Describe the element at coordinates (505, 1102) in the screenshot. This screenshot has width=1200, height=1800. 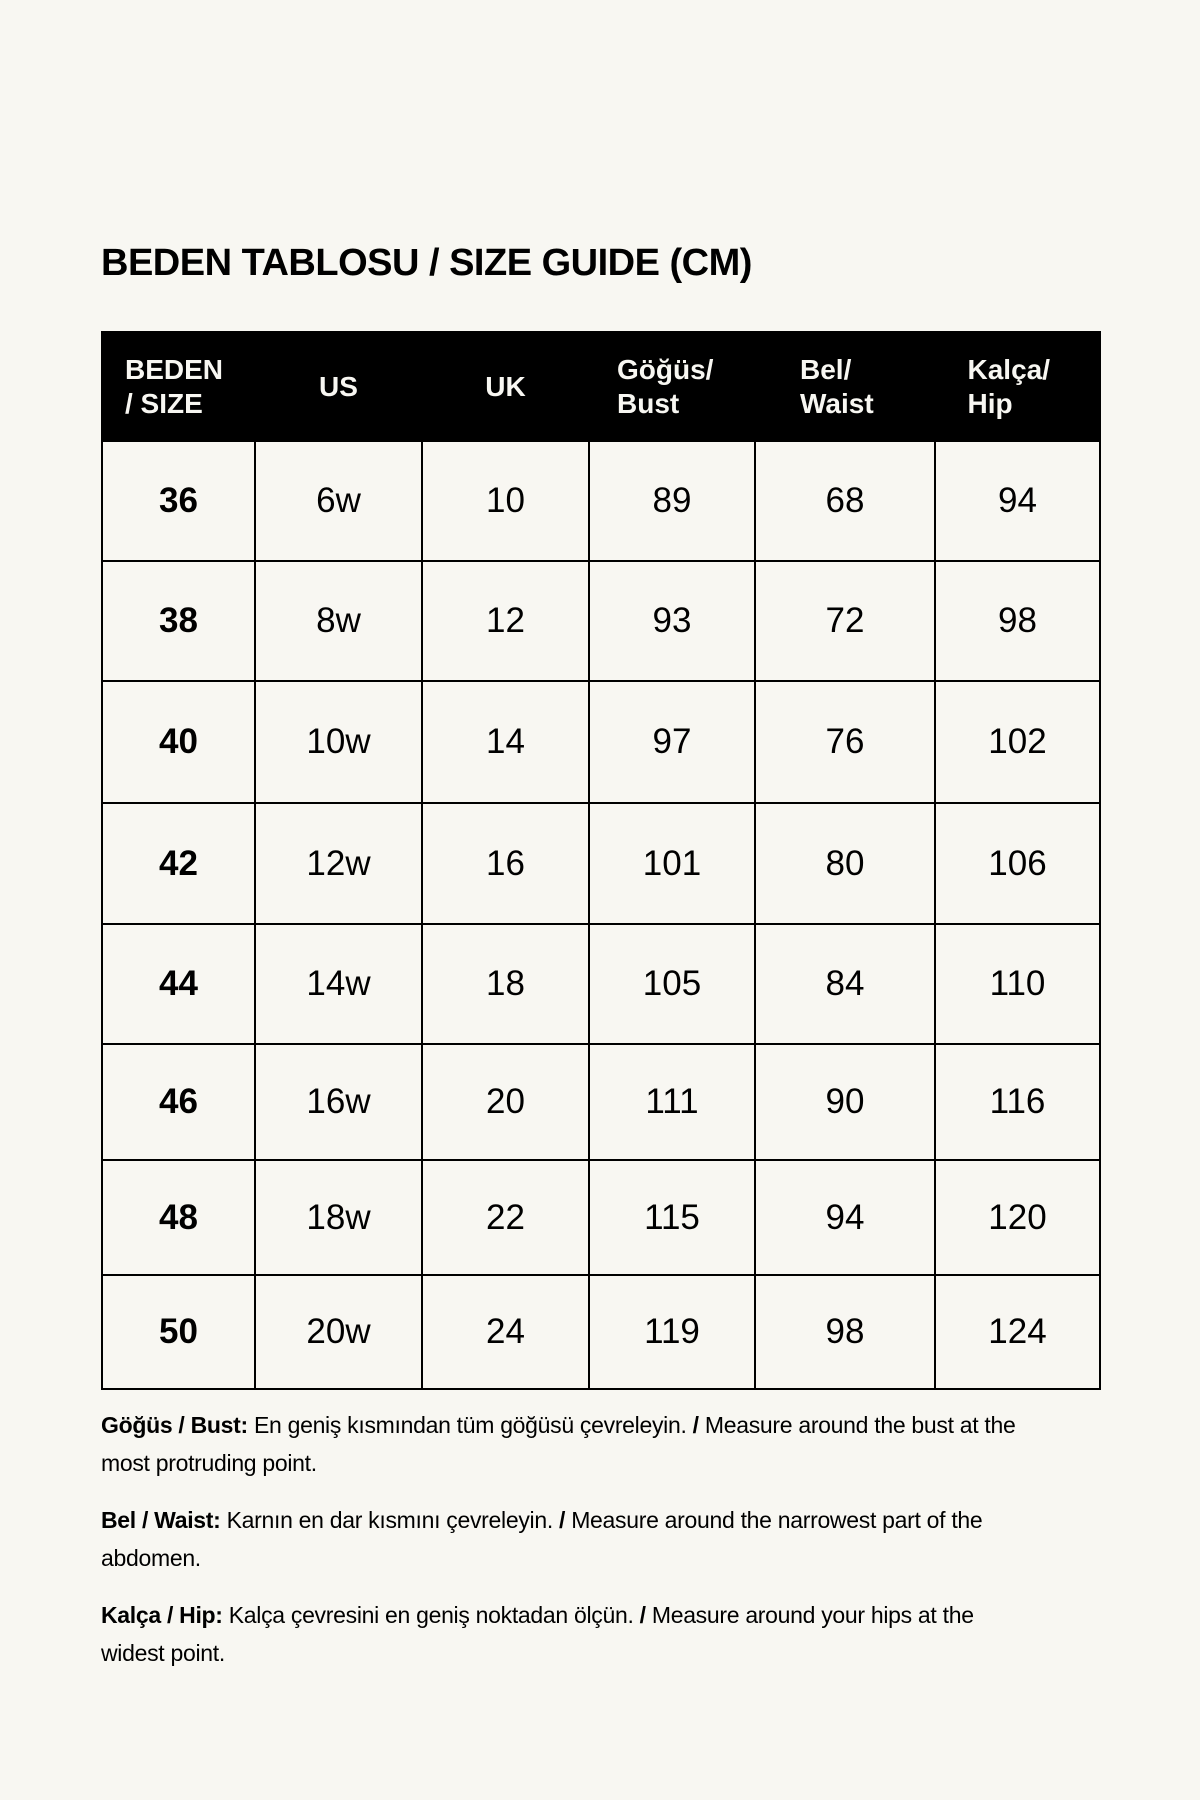
I see `cell-uk: 20` at that location.